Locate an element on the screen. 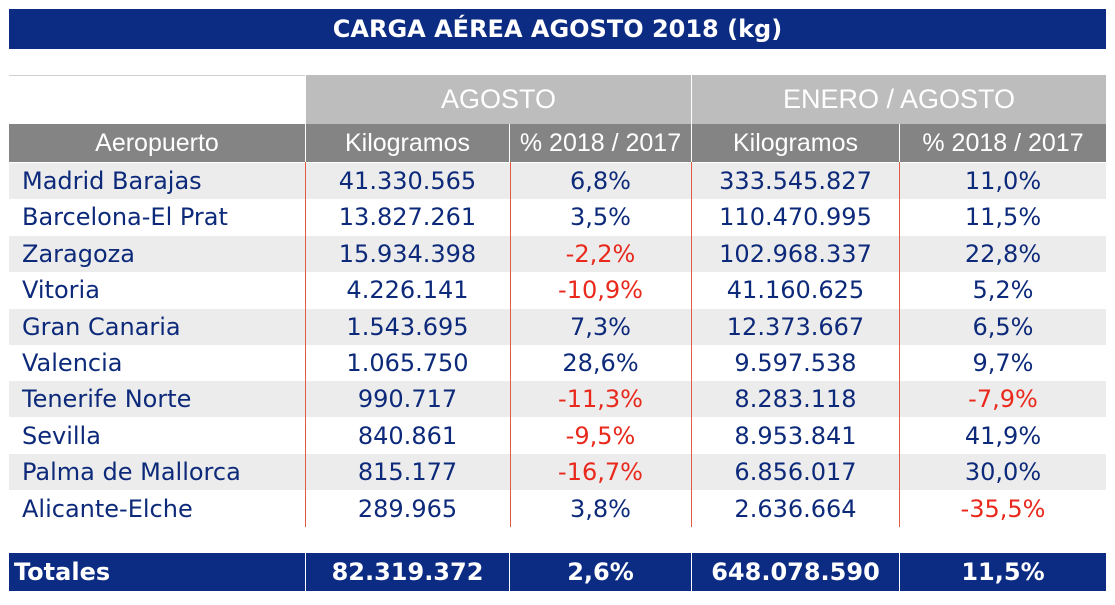 This screenshot has width=1115, height=605. cell-kg-acumulado: 102.968.337 is located at coordinates (795, 253).